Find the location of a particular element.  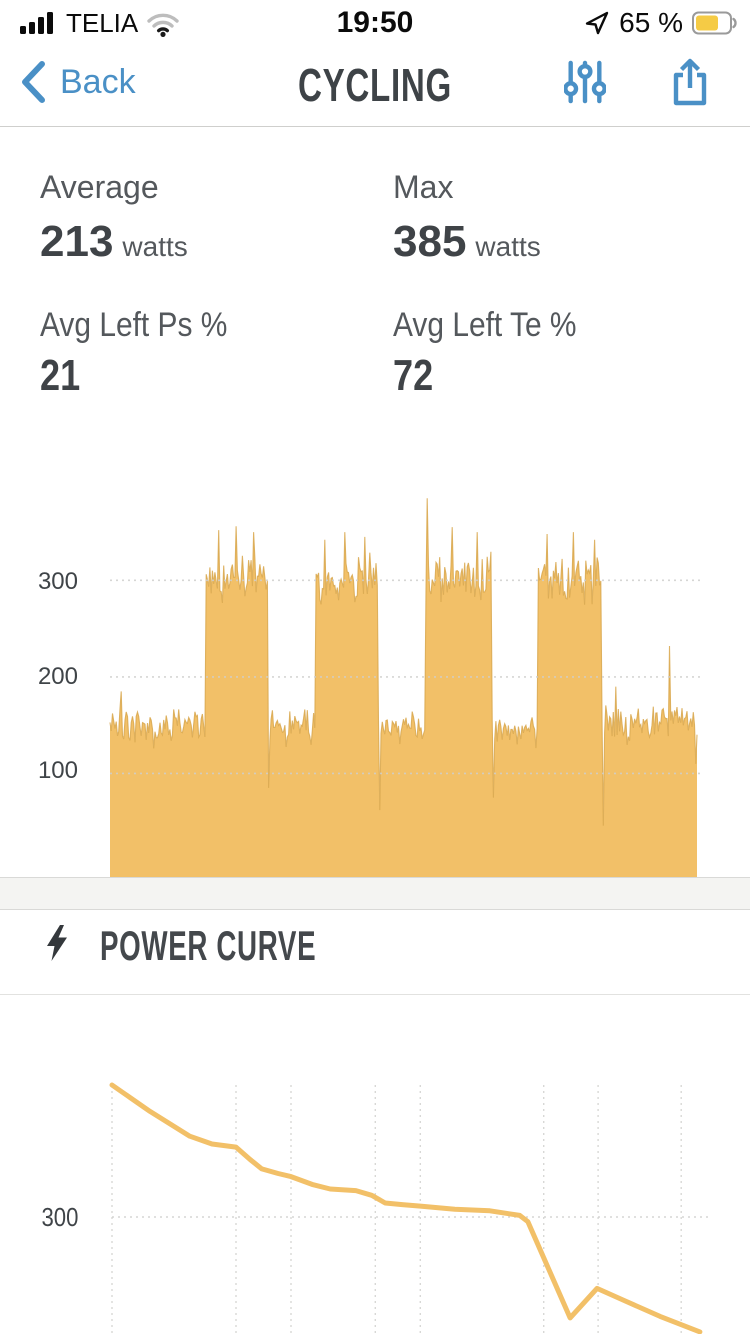

stat-label: Max is located at coordinates (423, 187).